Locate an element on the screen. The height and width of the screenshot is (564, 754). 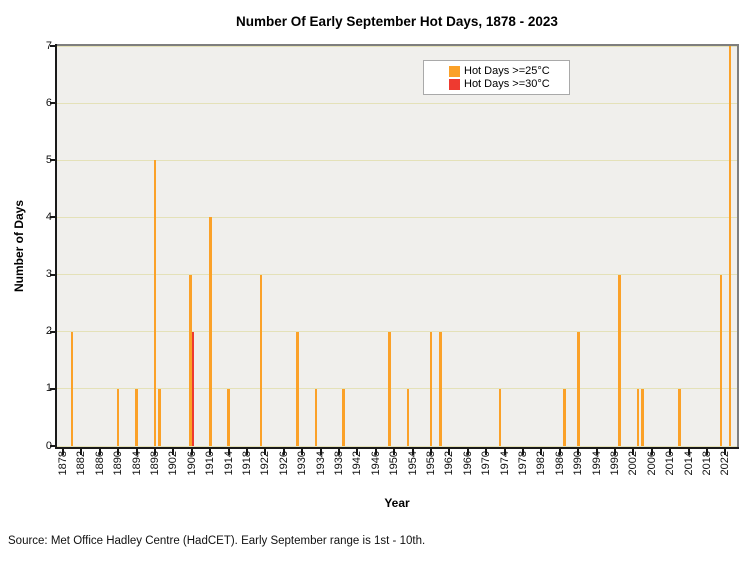
x-tick-label: 1922 is located at coordinates (265, 463).